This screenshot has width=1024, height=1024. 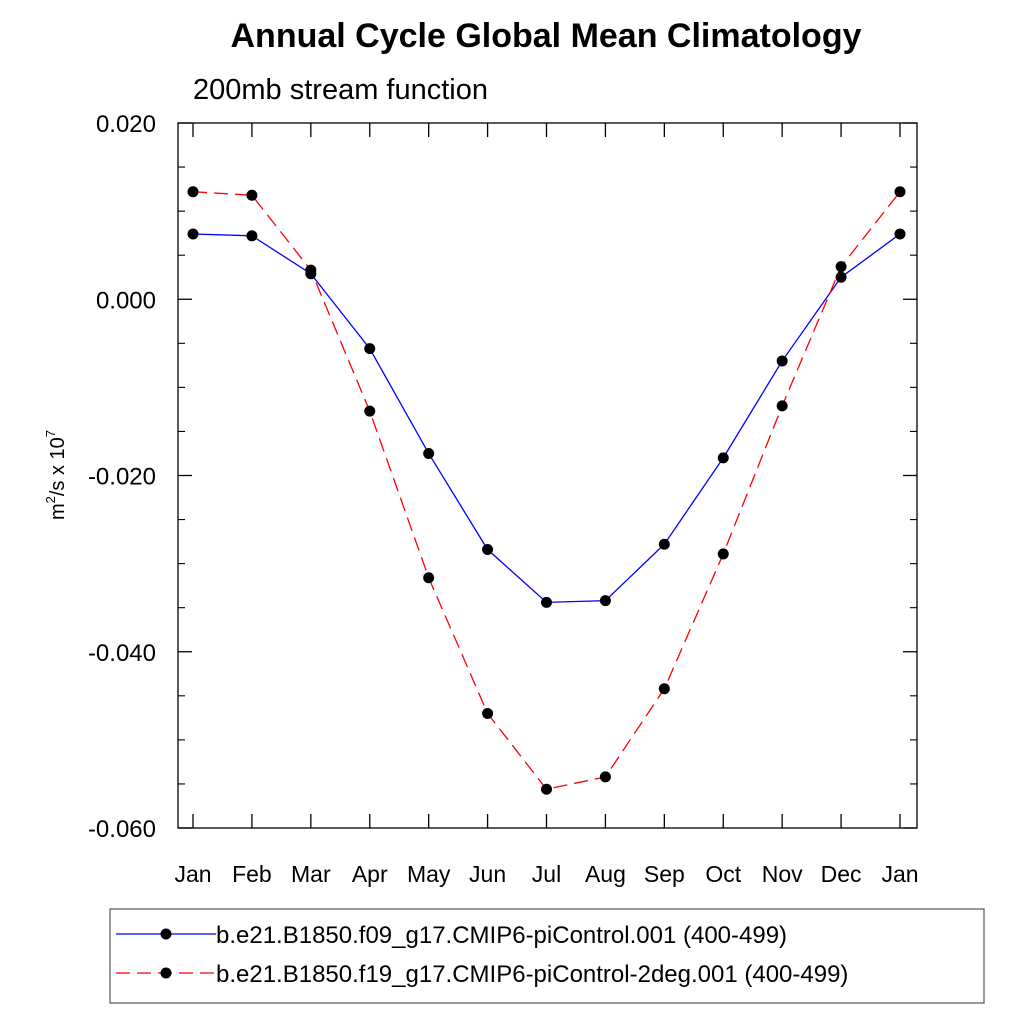 I want to click on x-tick-label: Sep, so click(x=664, y=874).